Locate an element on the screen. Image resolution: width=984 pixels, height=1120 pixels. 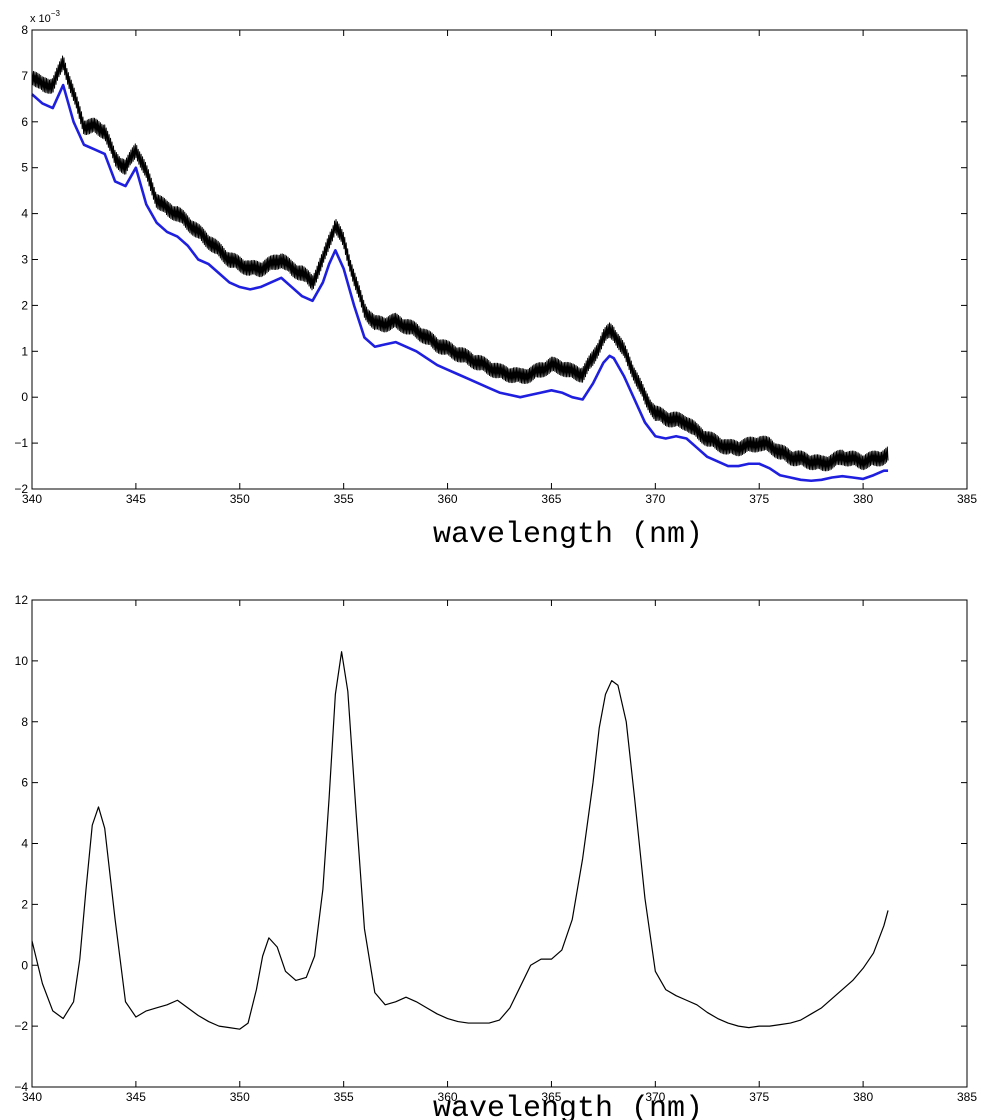
bottom-plot-x-tick-label: 340 is located at coordinates (32, 1097).